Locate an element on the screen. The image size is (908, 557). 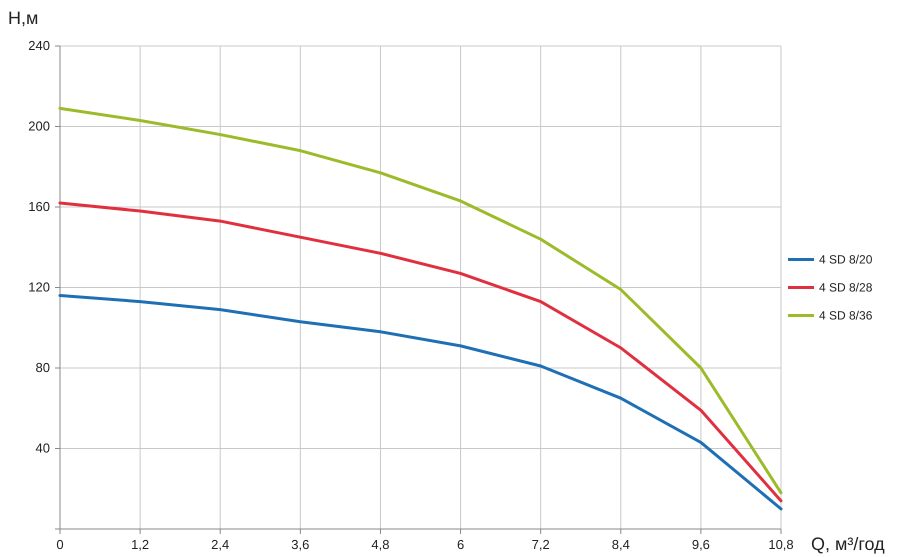
y-tick-label: 240 is located at coordinates (39, 45).